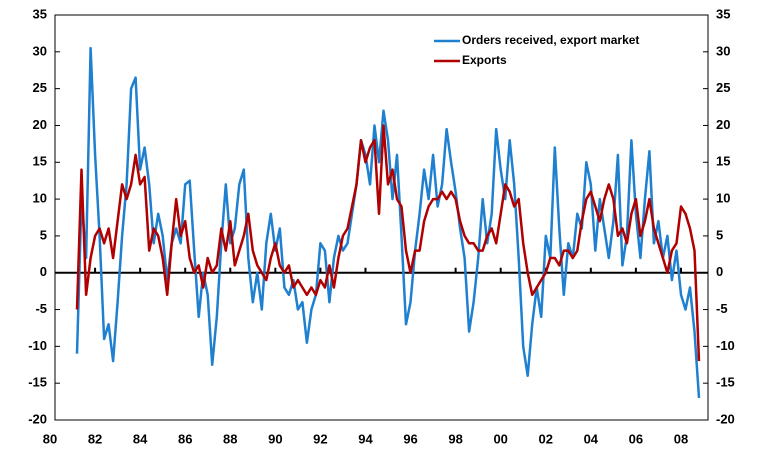  What do you see at coordinates (40, 13) in the screenshot?
I see `y-tick-label: 35` at bounding box center [40, 13].